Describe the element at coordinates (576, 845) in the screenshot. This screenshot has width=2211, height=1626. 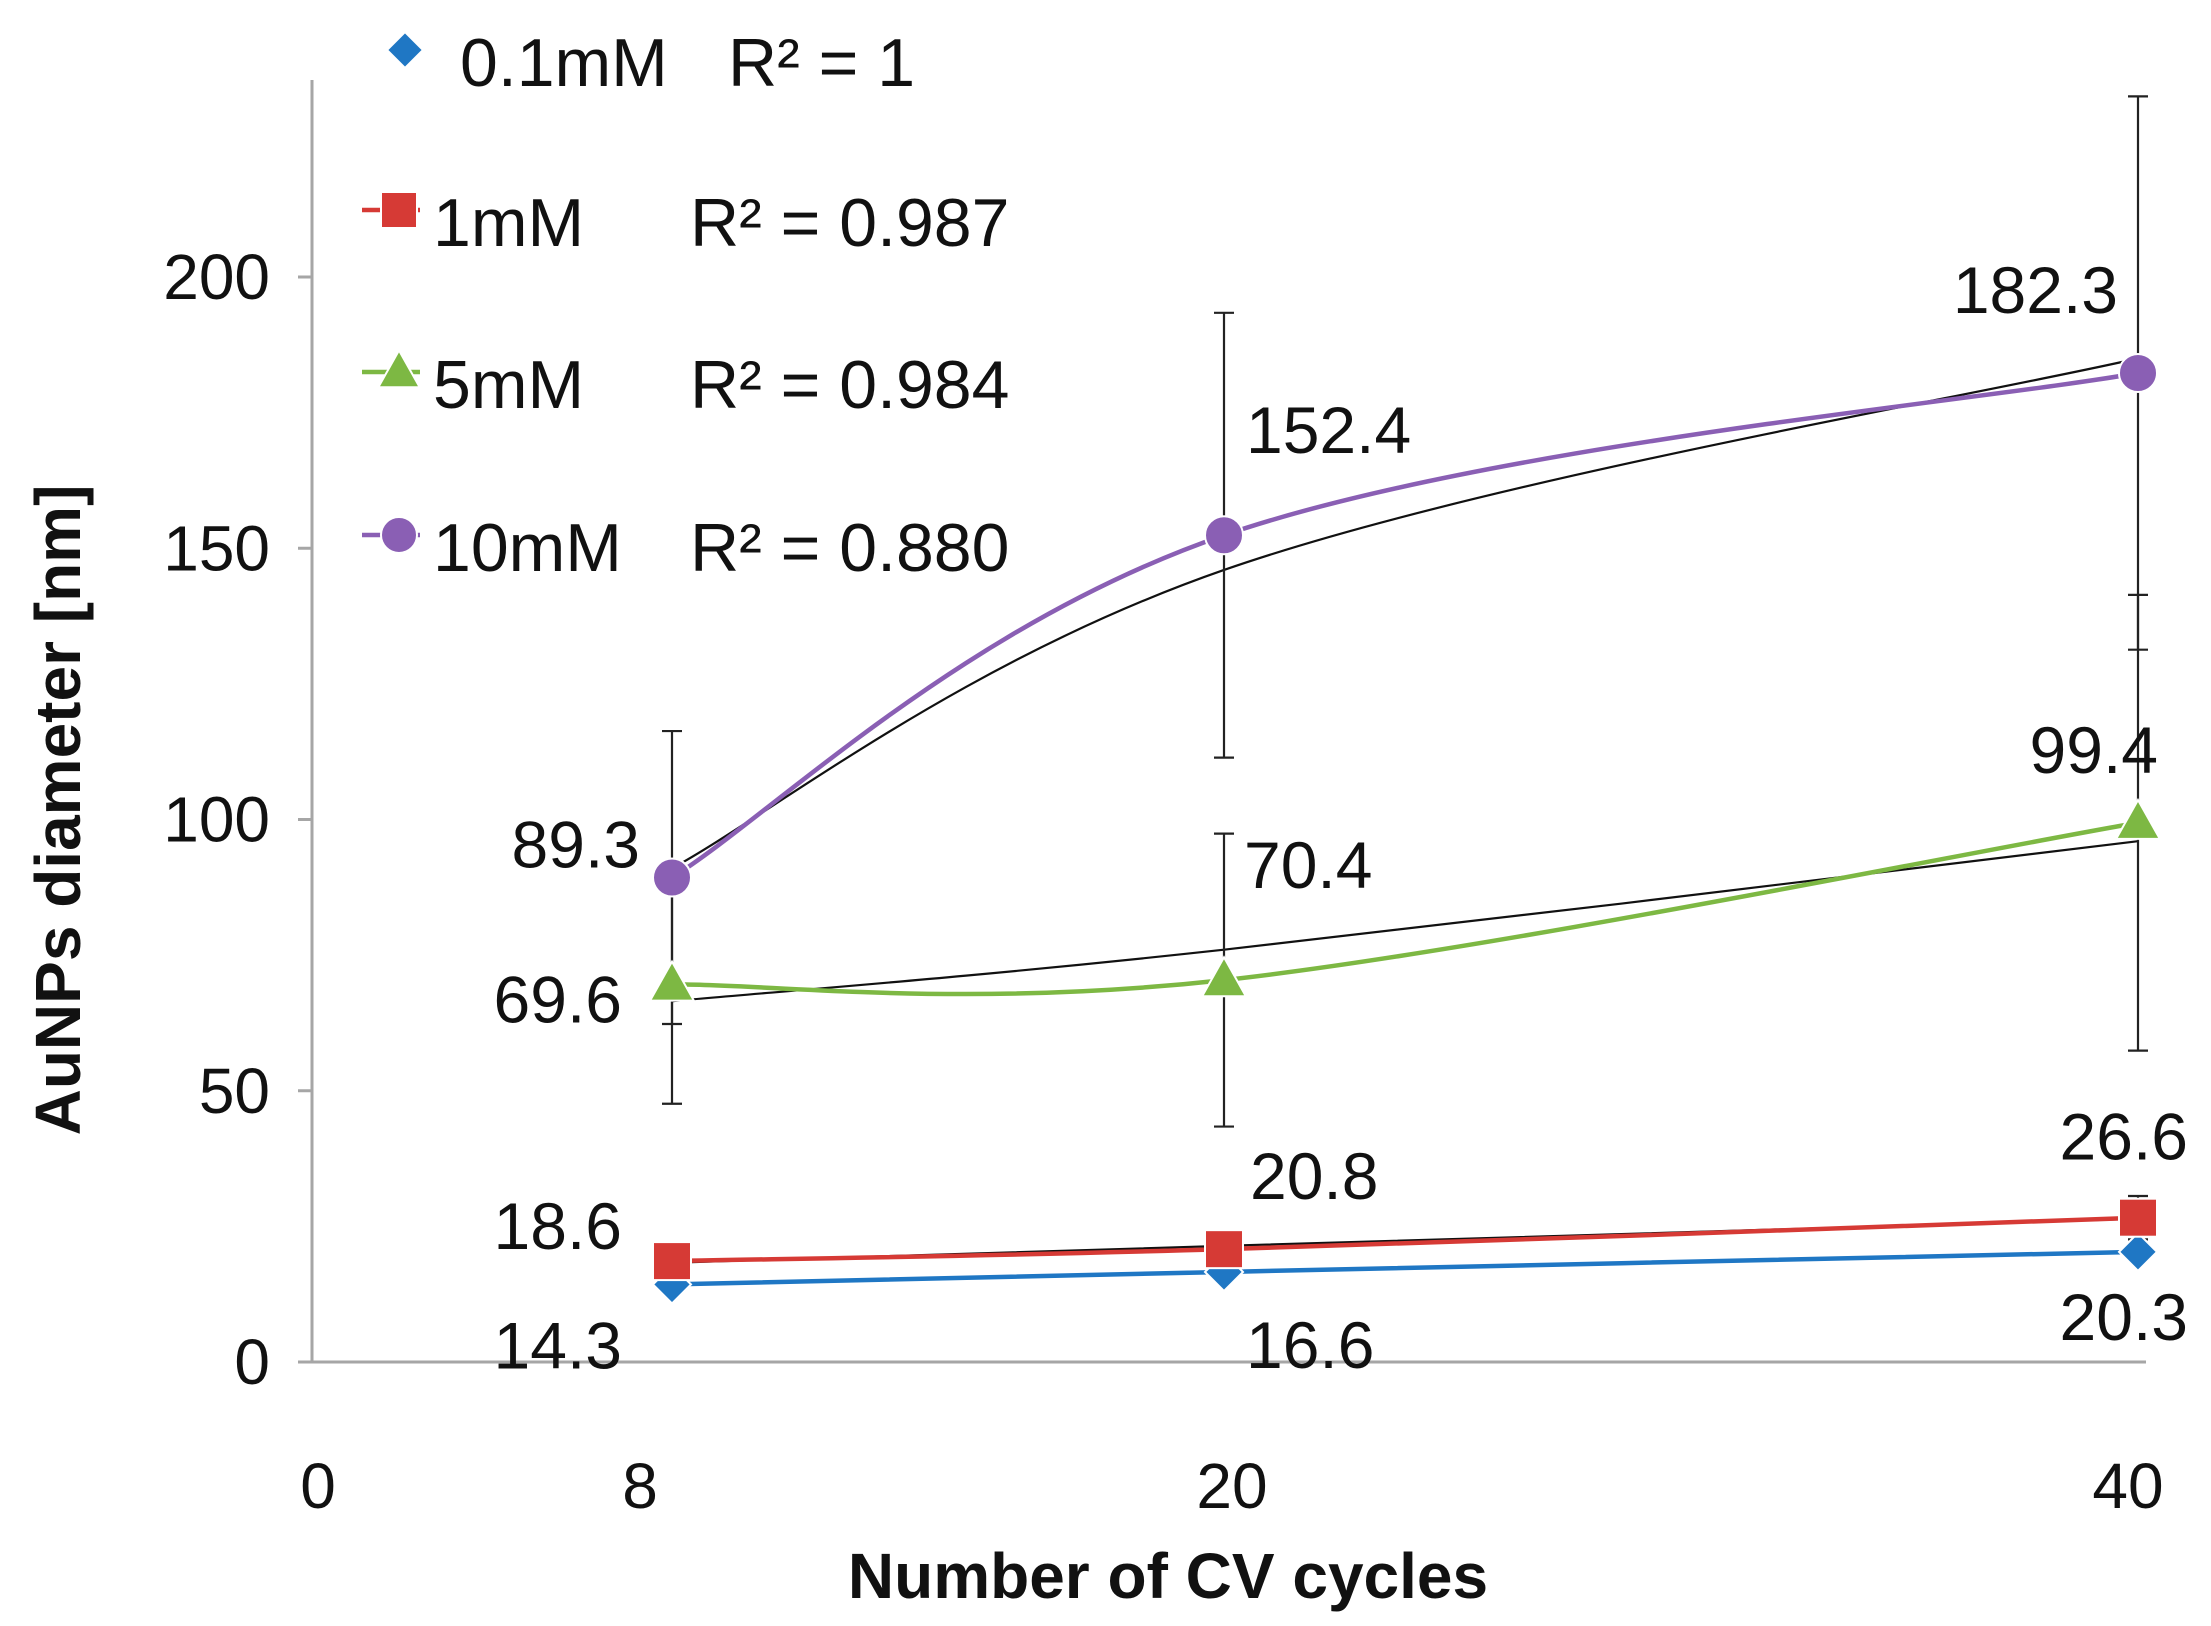
I see `data-label: 89.3` at that location.